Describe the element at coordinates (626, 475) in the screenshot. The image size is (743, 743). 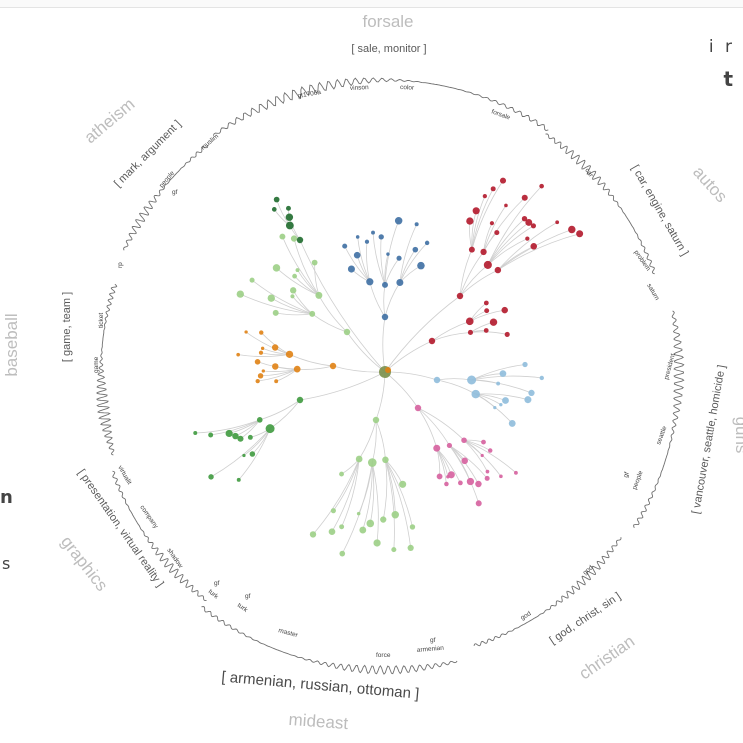
I see `word-guns-3: gf` at that location.